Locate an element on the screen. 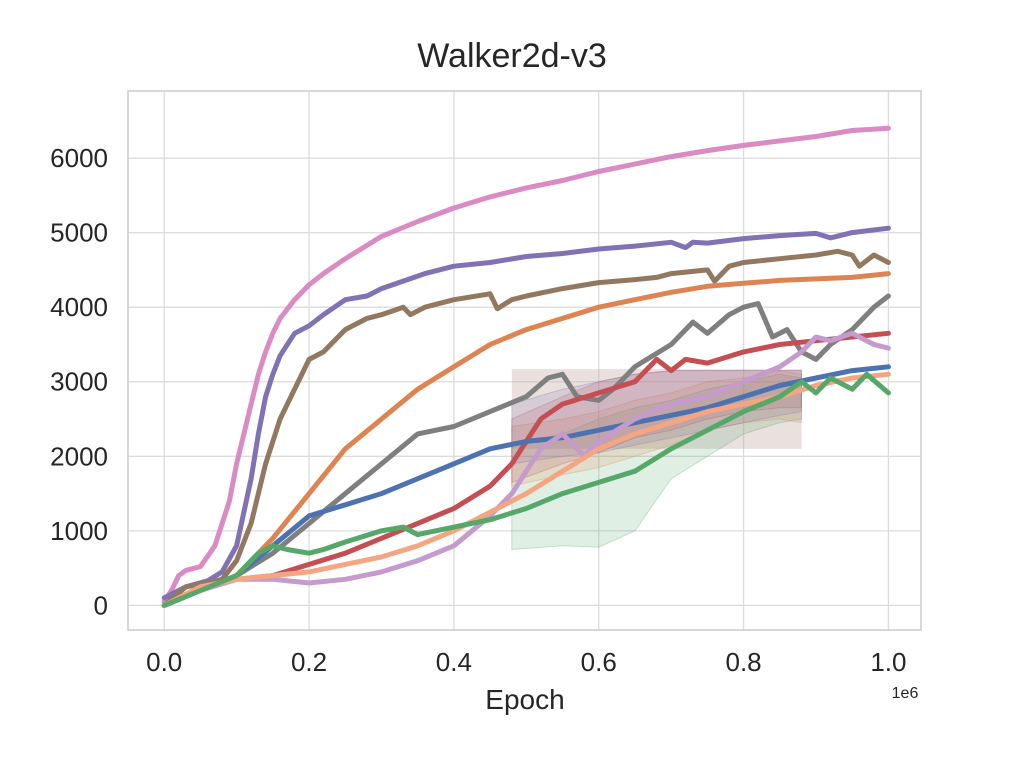 Image resolution: width=1024 pixels, height=768 pixels. x-tick-label: 0.4 is located at coordinates (454, 662).